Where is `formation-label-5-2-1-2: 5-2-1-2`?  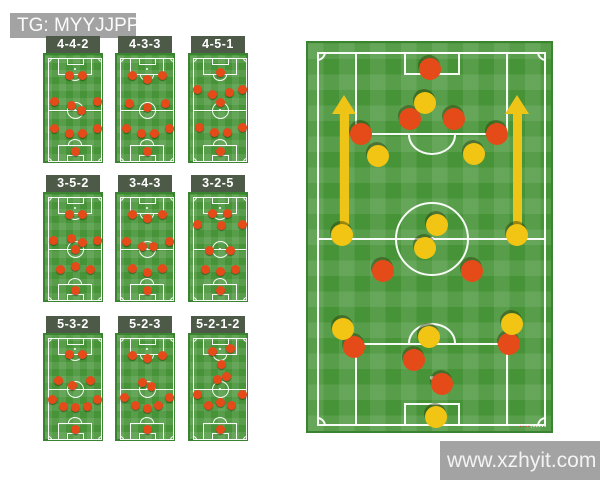 formation-label-5-2-1-2: 5-2-1-2 is located at coordinates (218, 324).